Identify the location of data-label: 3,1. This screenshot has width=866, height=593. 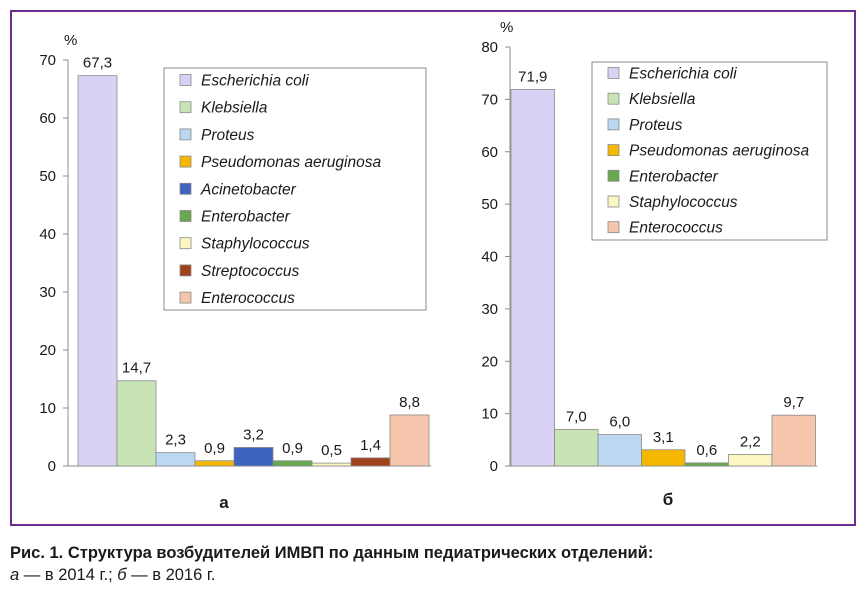
(663, 437).